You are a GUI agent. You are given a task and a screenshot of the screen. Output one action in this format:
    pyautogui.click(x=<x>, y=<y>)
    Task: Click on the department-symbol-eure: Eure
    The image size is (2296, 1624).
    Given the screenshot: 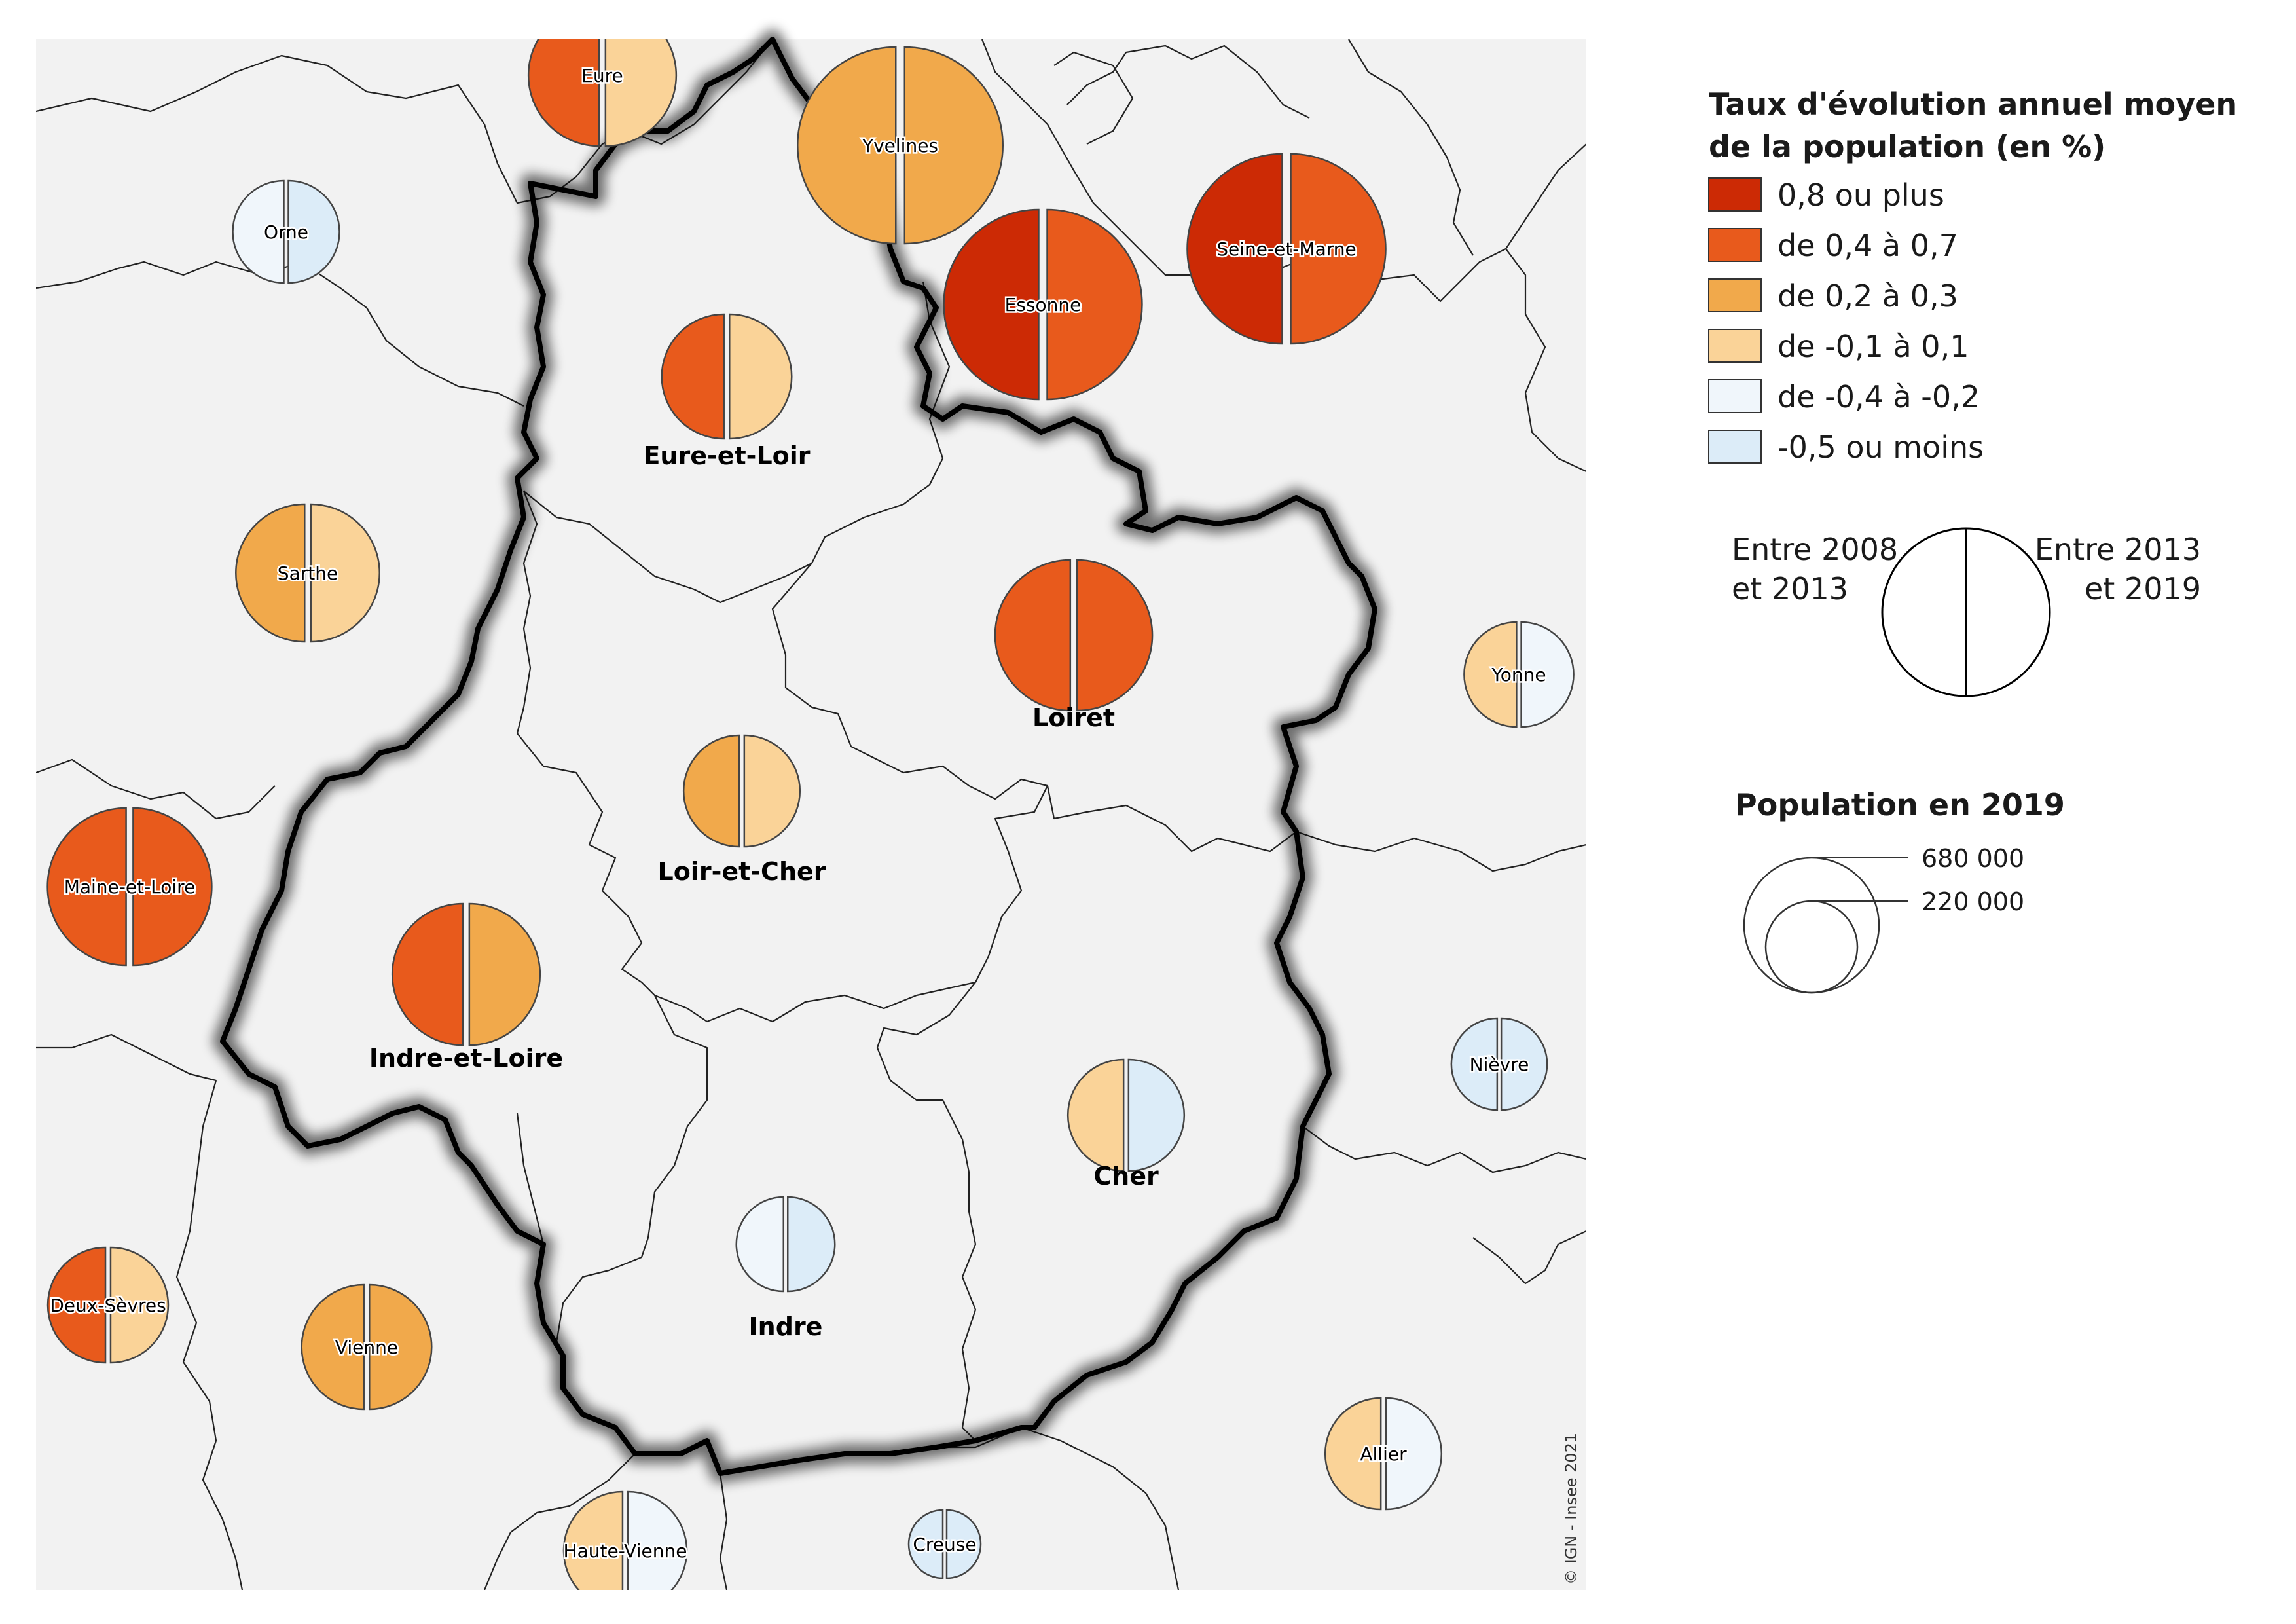 What is the action you would take?
    pyautogui.click(x=602, y=93)
    